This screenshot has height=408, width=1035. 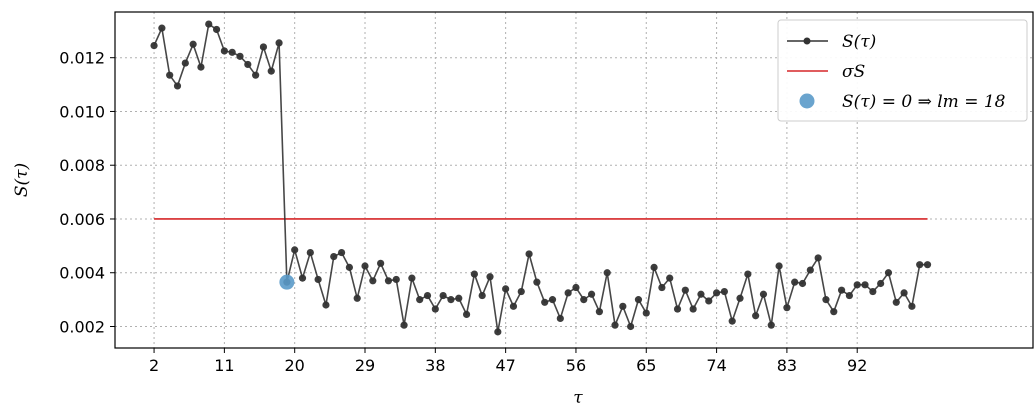 I want to click on legend-label-threshold: σS, so click(x=853, y=72).